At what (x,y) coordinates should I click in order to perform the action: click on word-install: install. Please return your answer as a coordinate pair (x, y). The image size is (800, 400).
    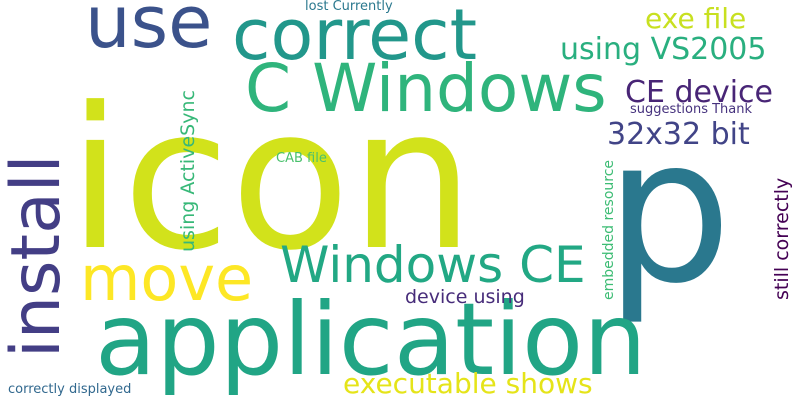
    Looking at the image, I should click on (38, 256).